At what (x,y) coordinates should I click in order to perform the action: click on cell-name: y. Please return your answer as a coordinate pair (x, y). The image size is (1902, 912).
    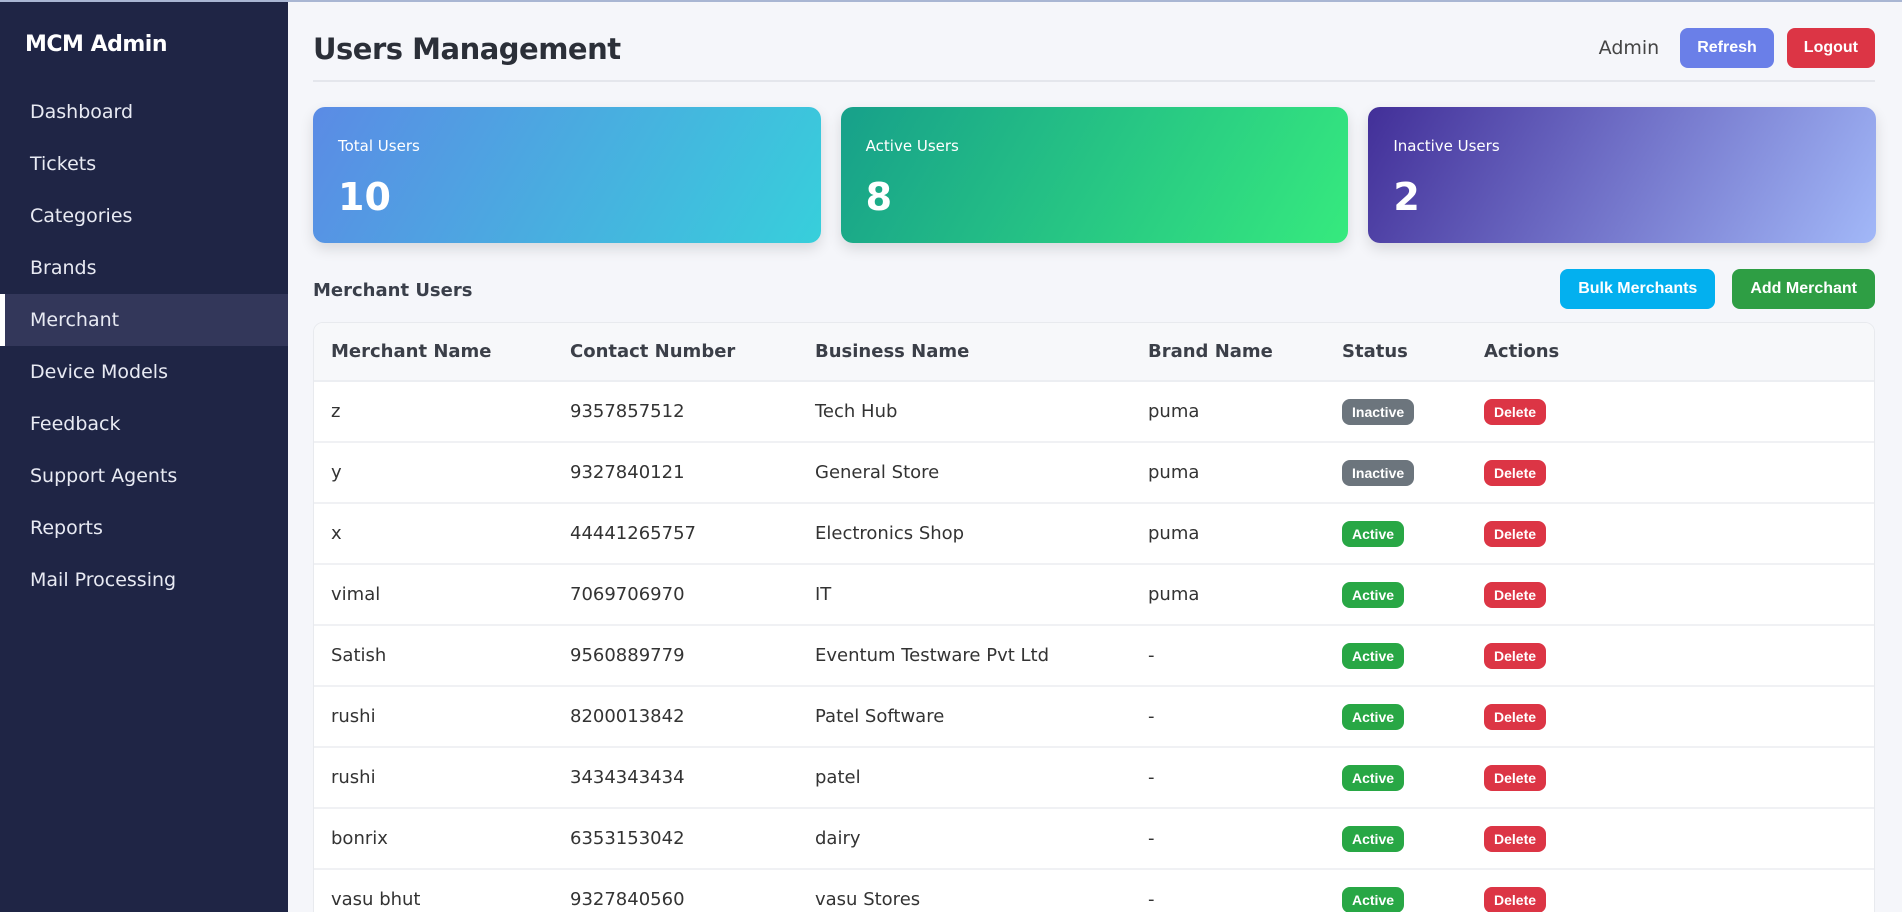
    Looking at the image, I should click on (433, 473).